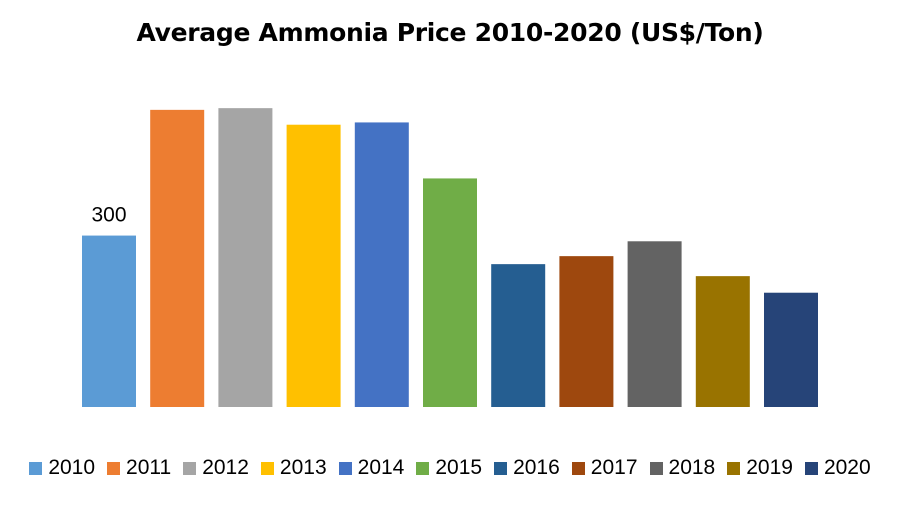 This screenshot has height=525, width=900. Describe the element at coordinates (109, 321) in the screenshot. I see `bar-2010` at that location.